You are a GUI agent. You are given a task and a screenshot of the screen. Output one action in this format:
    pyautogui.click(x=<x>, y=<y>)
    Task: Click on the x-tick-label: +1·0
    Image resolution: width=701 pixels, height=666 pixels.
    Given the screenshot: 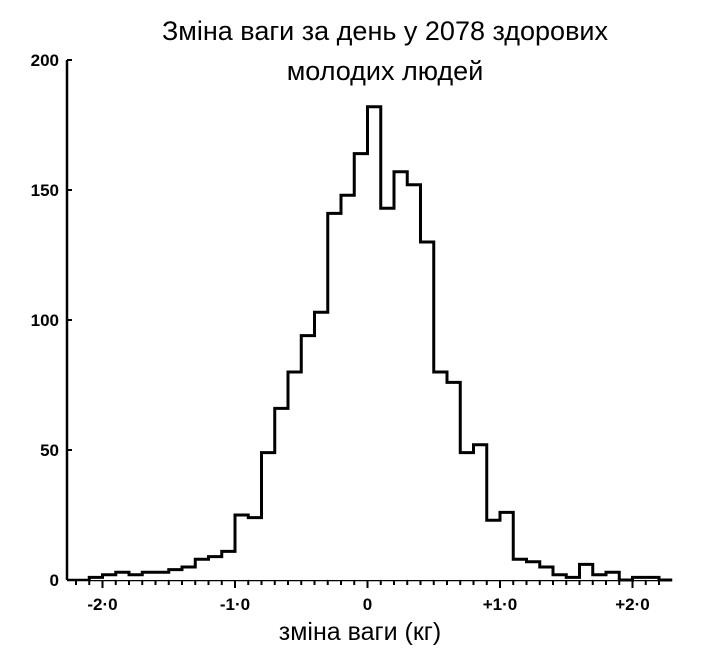 What is the action you would take?
    pyautogui.click(x=500, y=604)
    